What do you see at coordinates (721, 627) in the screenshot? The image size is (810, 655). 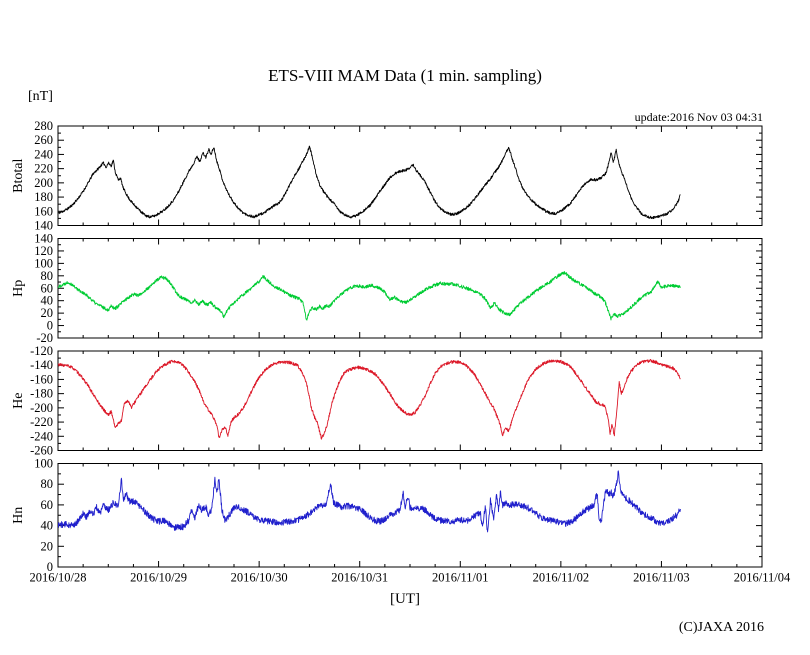 I see `copyright-label: (C)JAXA 2016` at bounding box center [721, 627].